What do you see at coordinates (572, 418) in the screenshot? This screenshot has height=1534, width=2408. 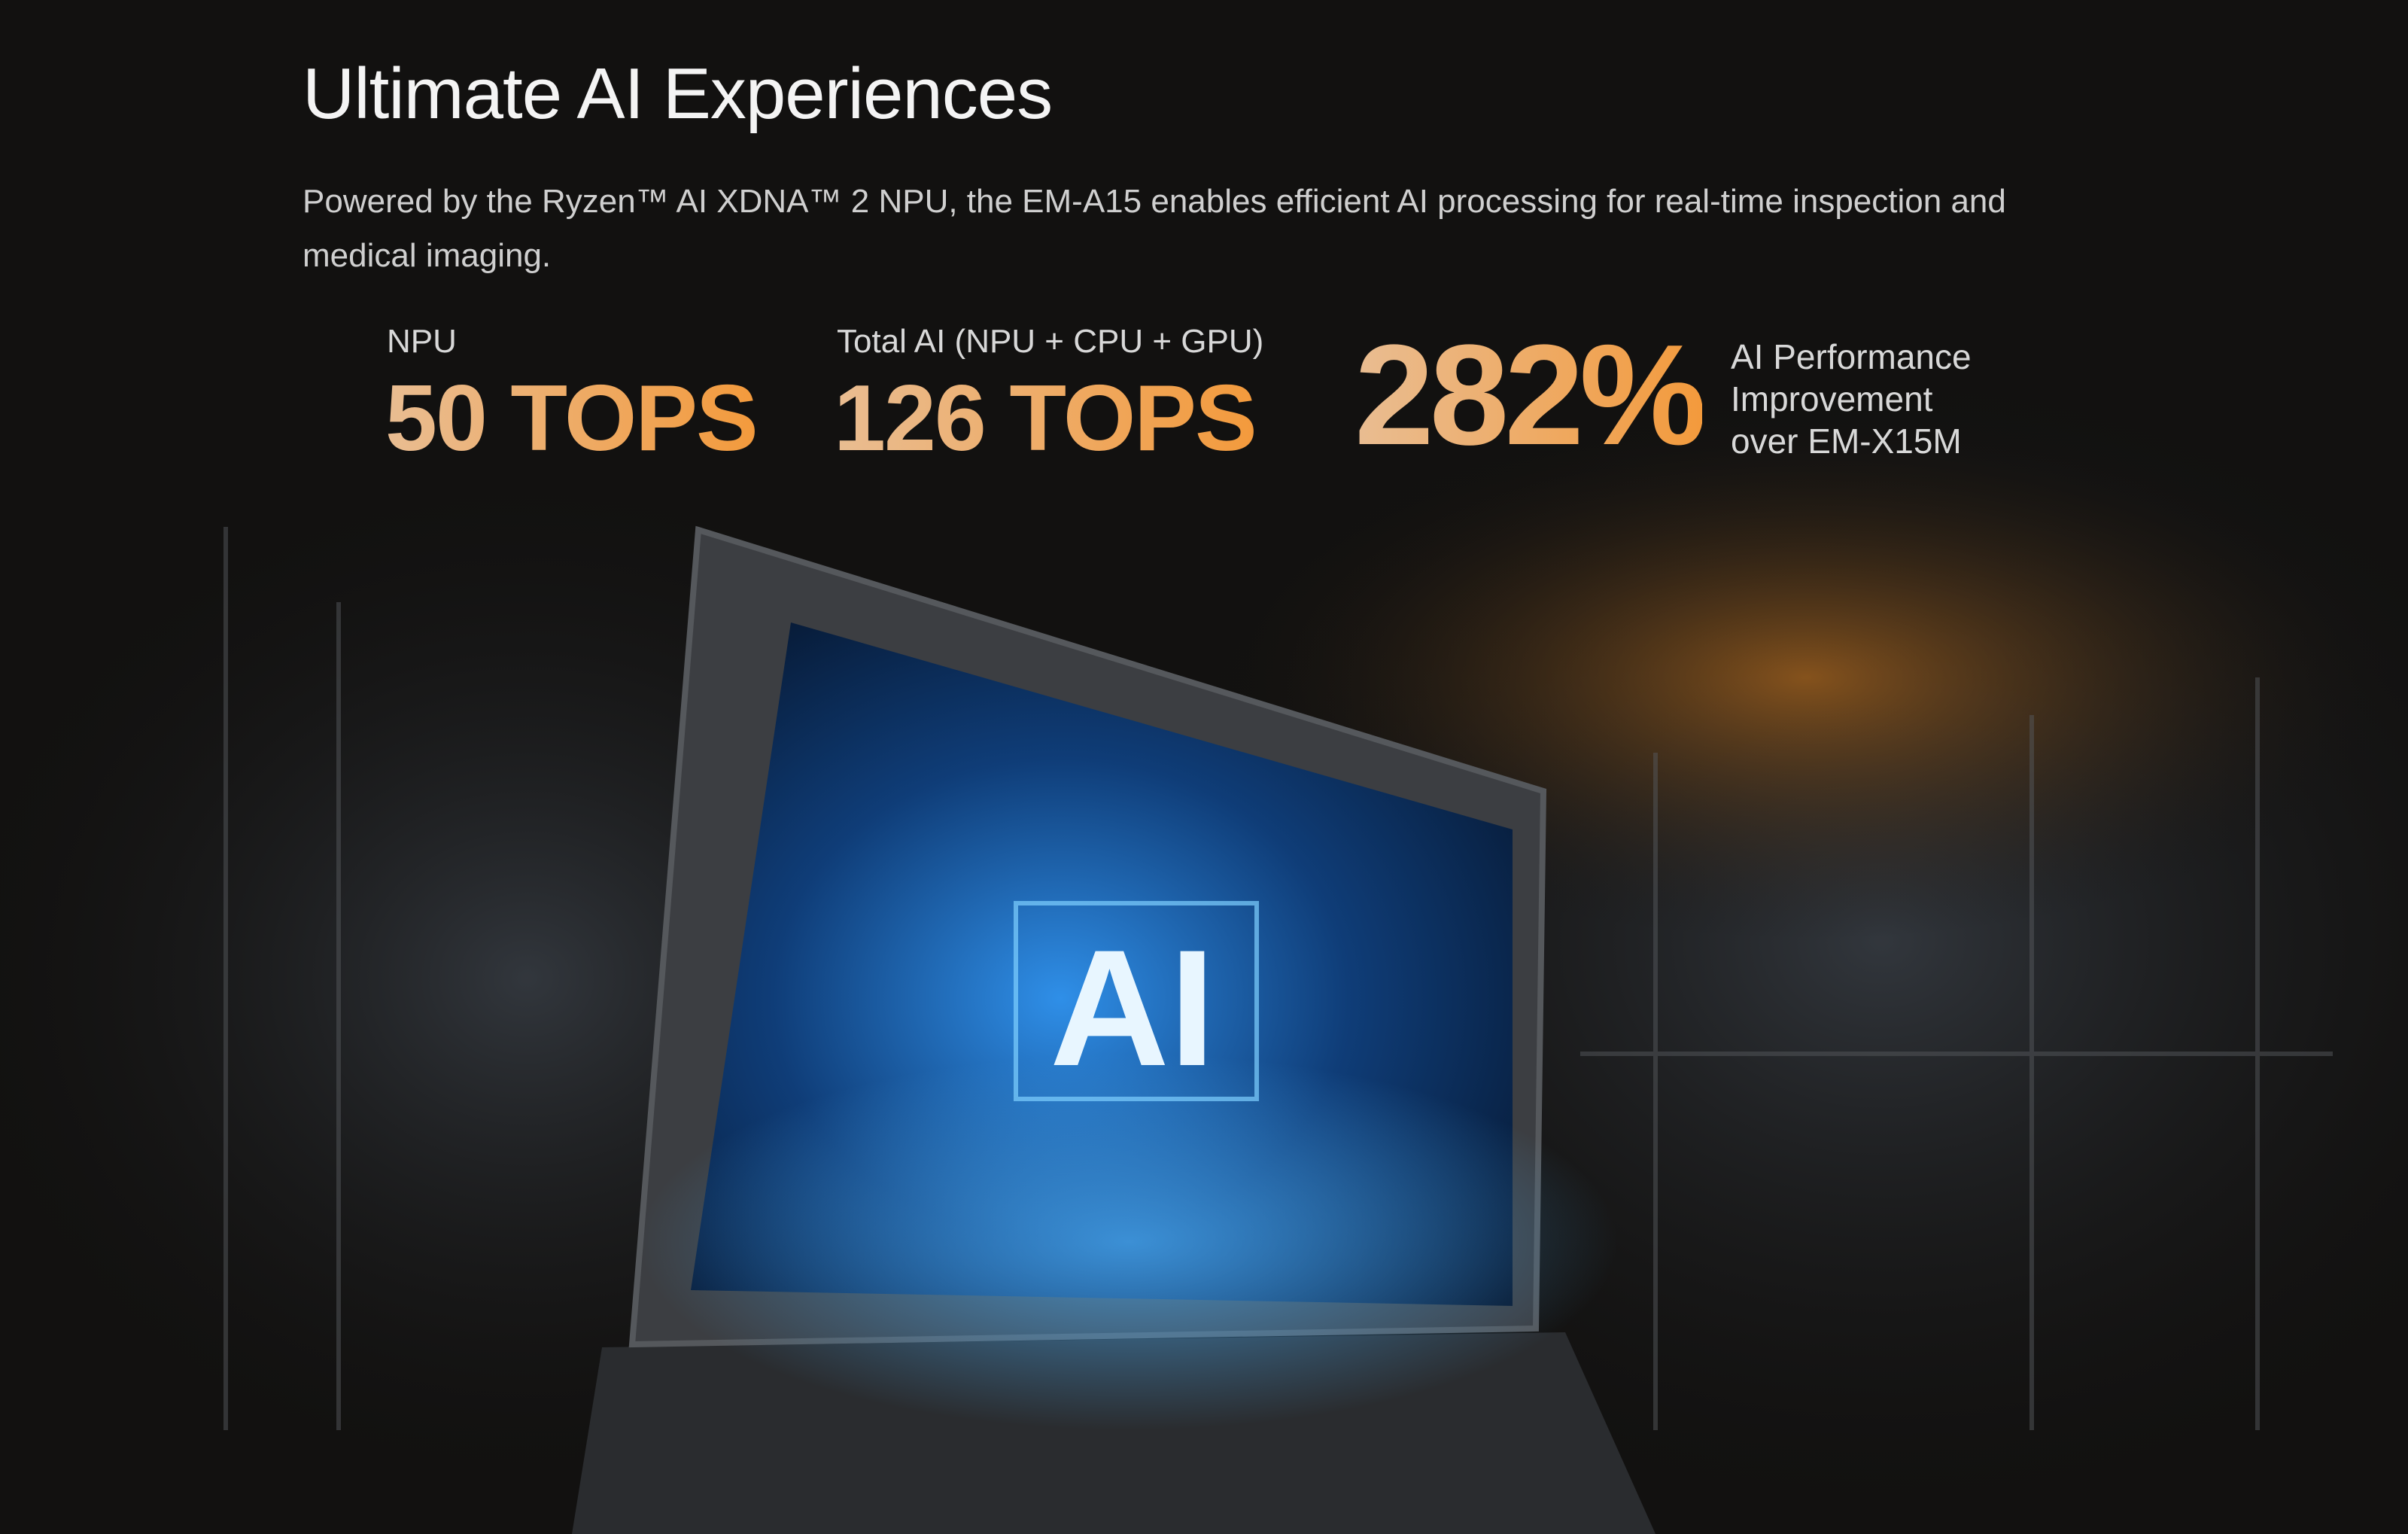 I see `stat-npu-value: 50 TOPS` at bounding box center [572, 418].